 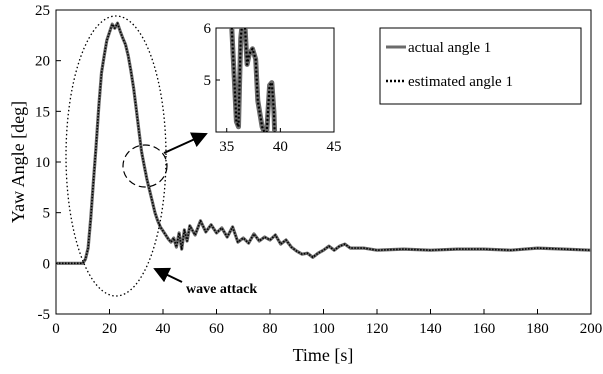 I want to click on y-ticks: -5 0 5 10 15 20 25, so click(x=48, y=163).